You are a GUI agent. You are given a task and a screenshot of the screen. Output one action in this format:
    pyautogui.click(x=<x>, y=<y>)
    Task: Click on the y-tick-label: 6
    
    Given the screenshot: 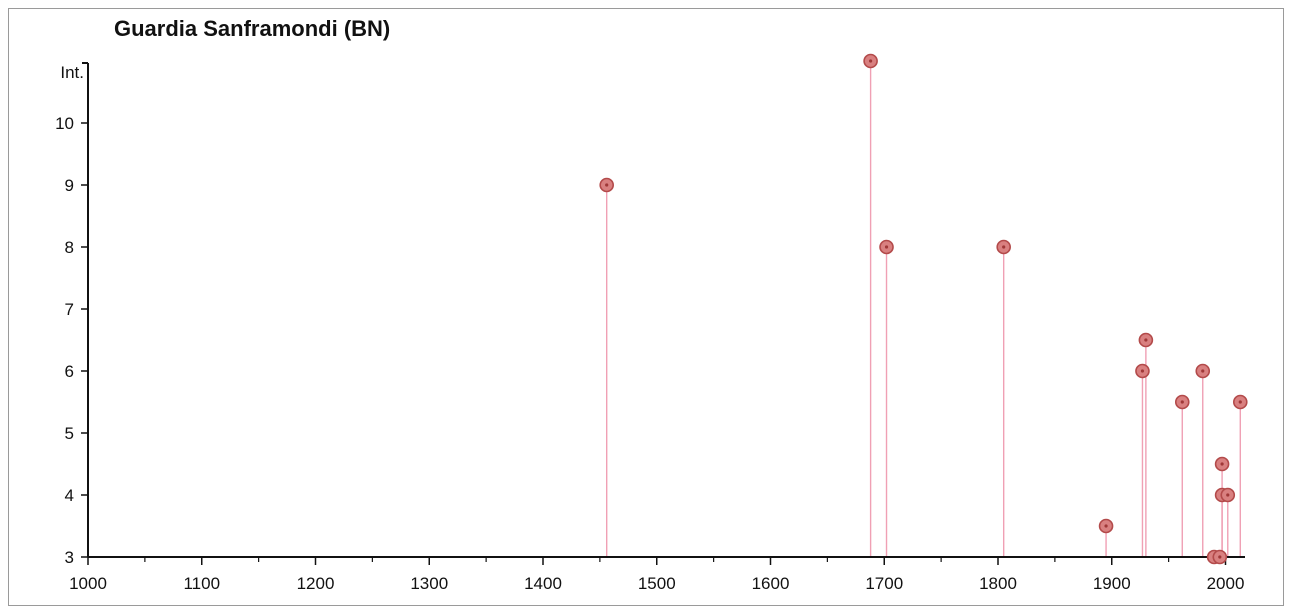 What is the action you would take?
    pyautogui.click(x=69, y=371)
    